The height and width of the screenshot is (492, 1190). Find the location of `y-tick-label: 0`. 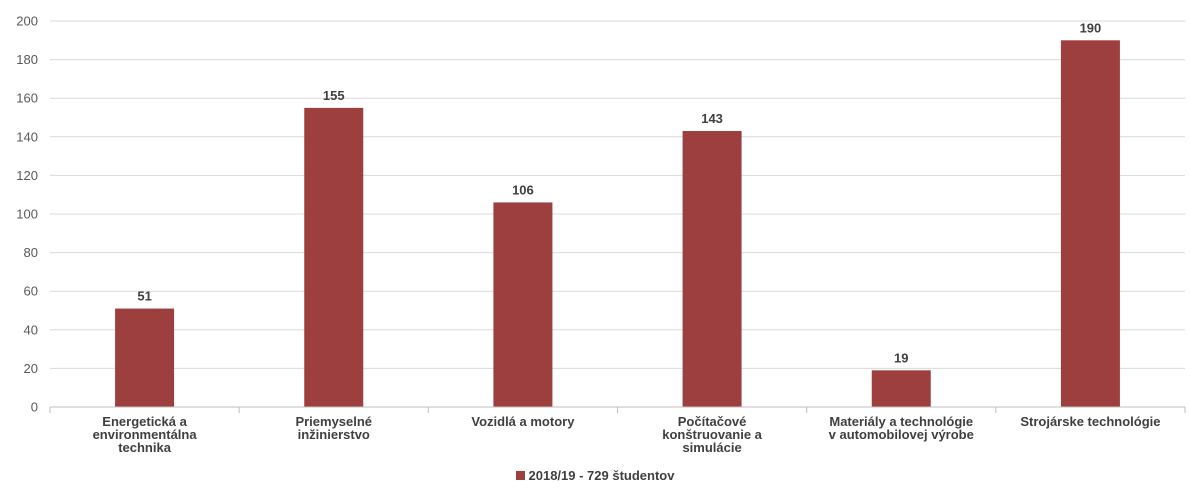

y-tick-label: 0 is located at coordinates (34, 407).